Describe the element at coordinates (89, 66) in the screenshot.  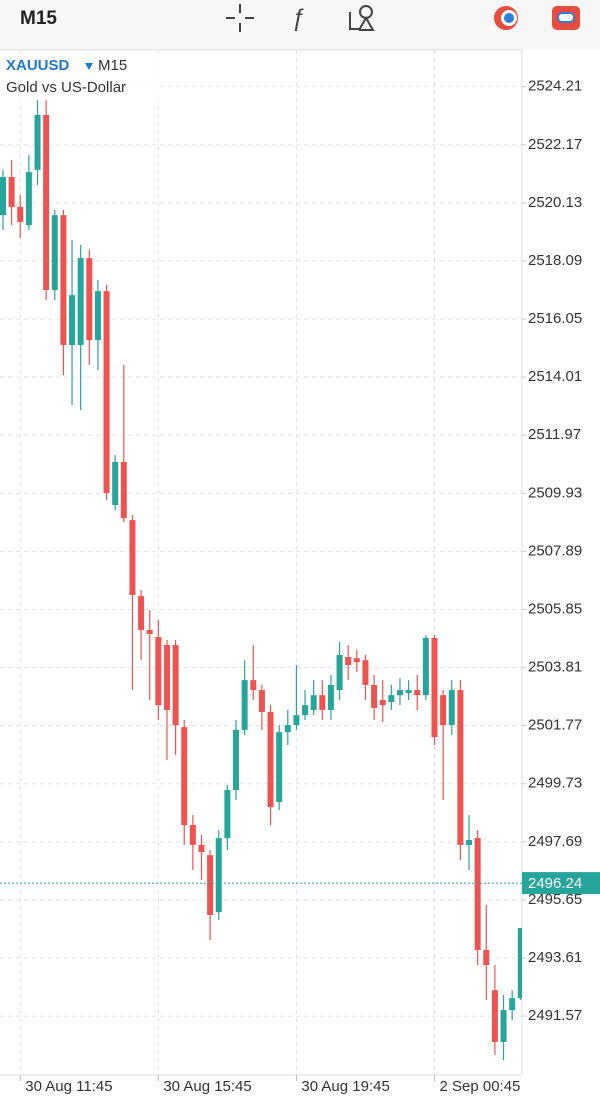
I see `symbol-dropdown` at that location.